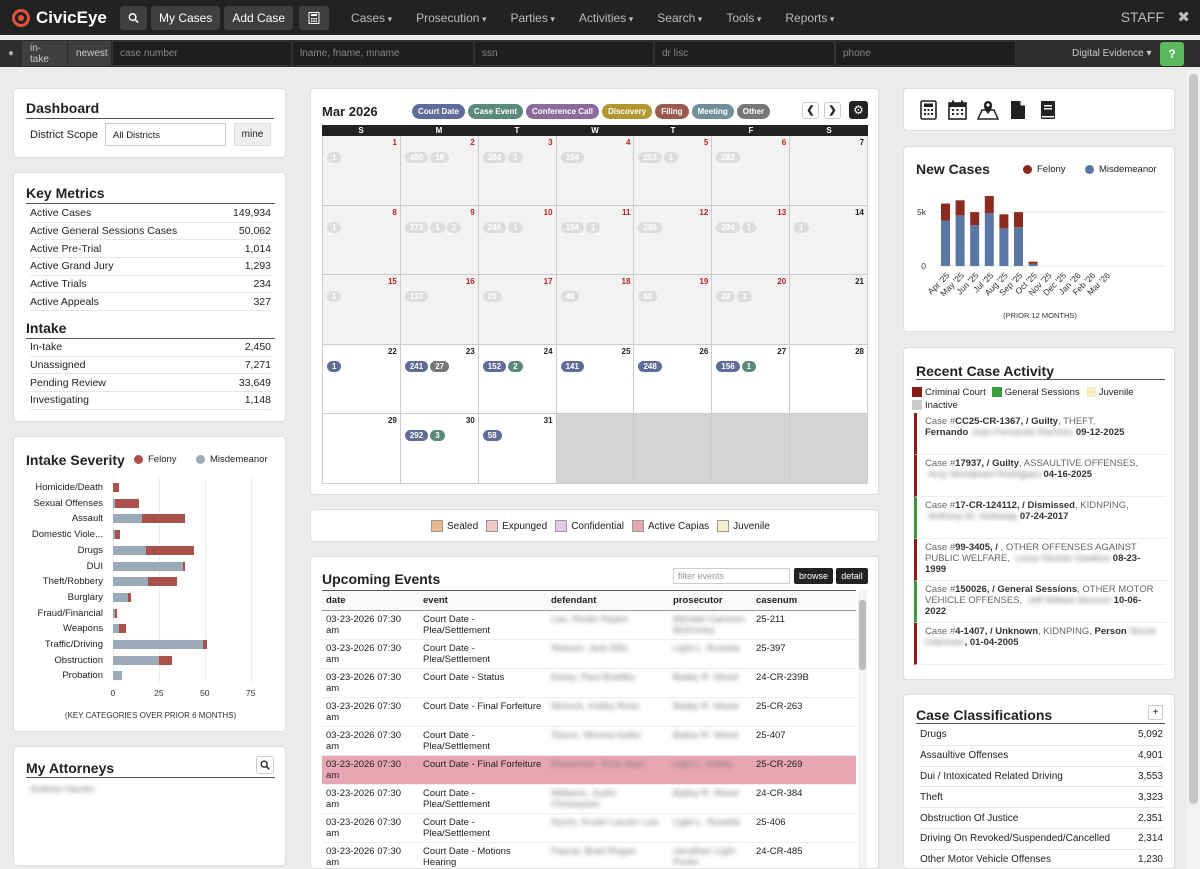 The image size is (1200, 869). Describe the element at coordinates (494, 227) in the screenshot. I see `event-count-badge: 246` at that location.